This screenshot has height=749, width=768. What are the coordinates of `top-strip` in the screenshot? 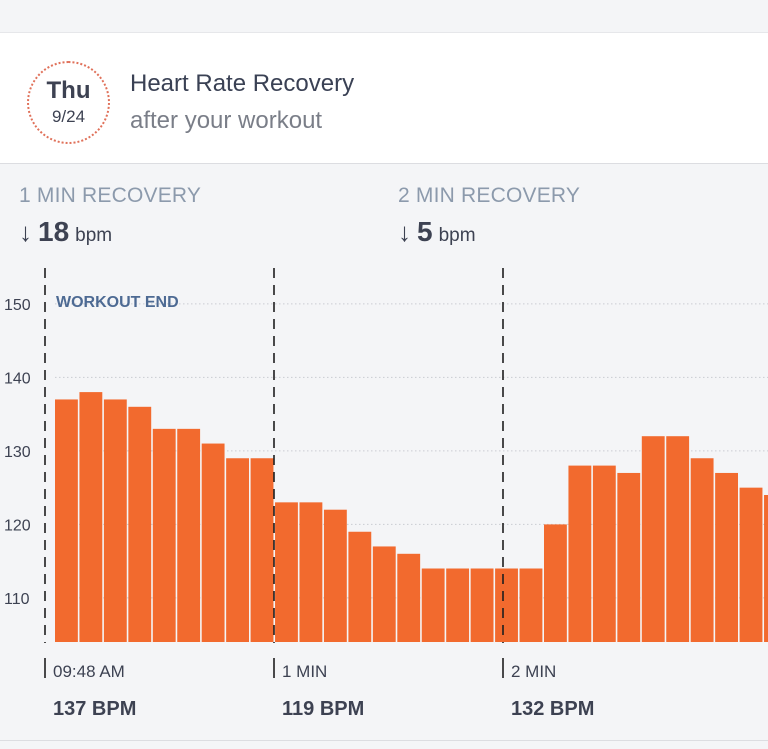 It's located at (384, 16).